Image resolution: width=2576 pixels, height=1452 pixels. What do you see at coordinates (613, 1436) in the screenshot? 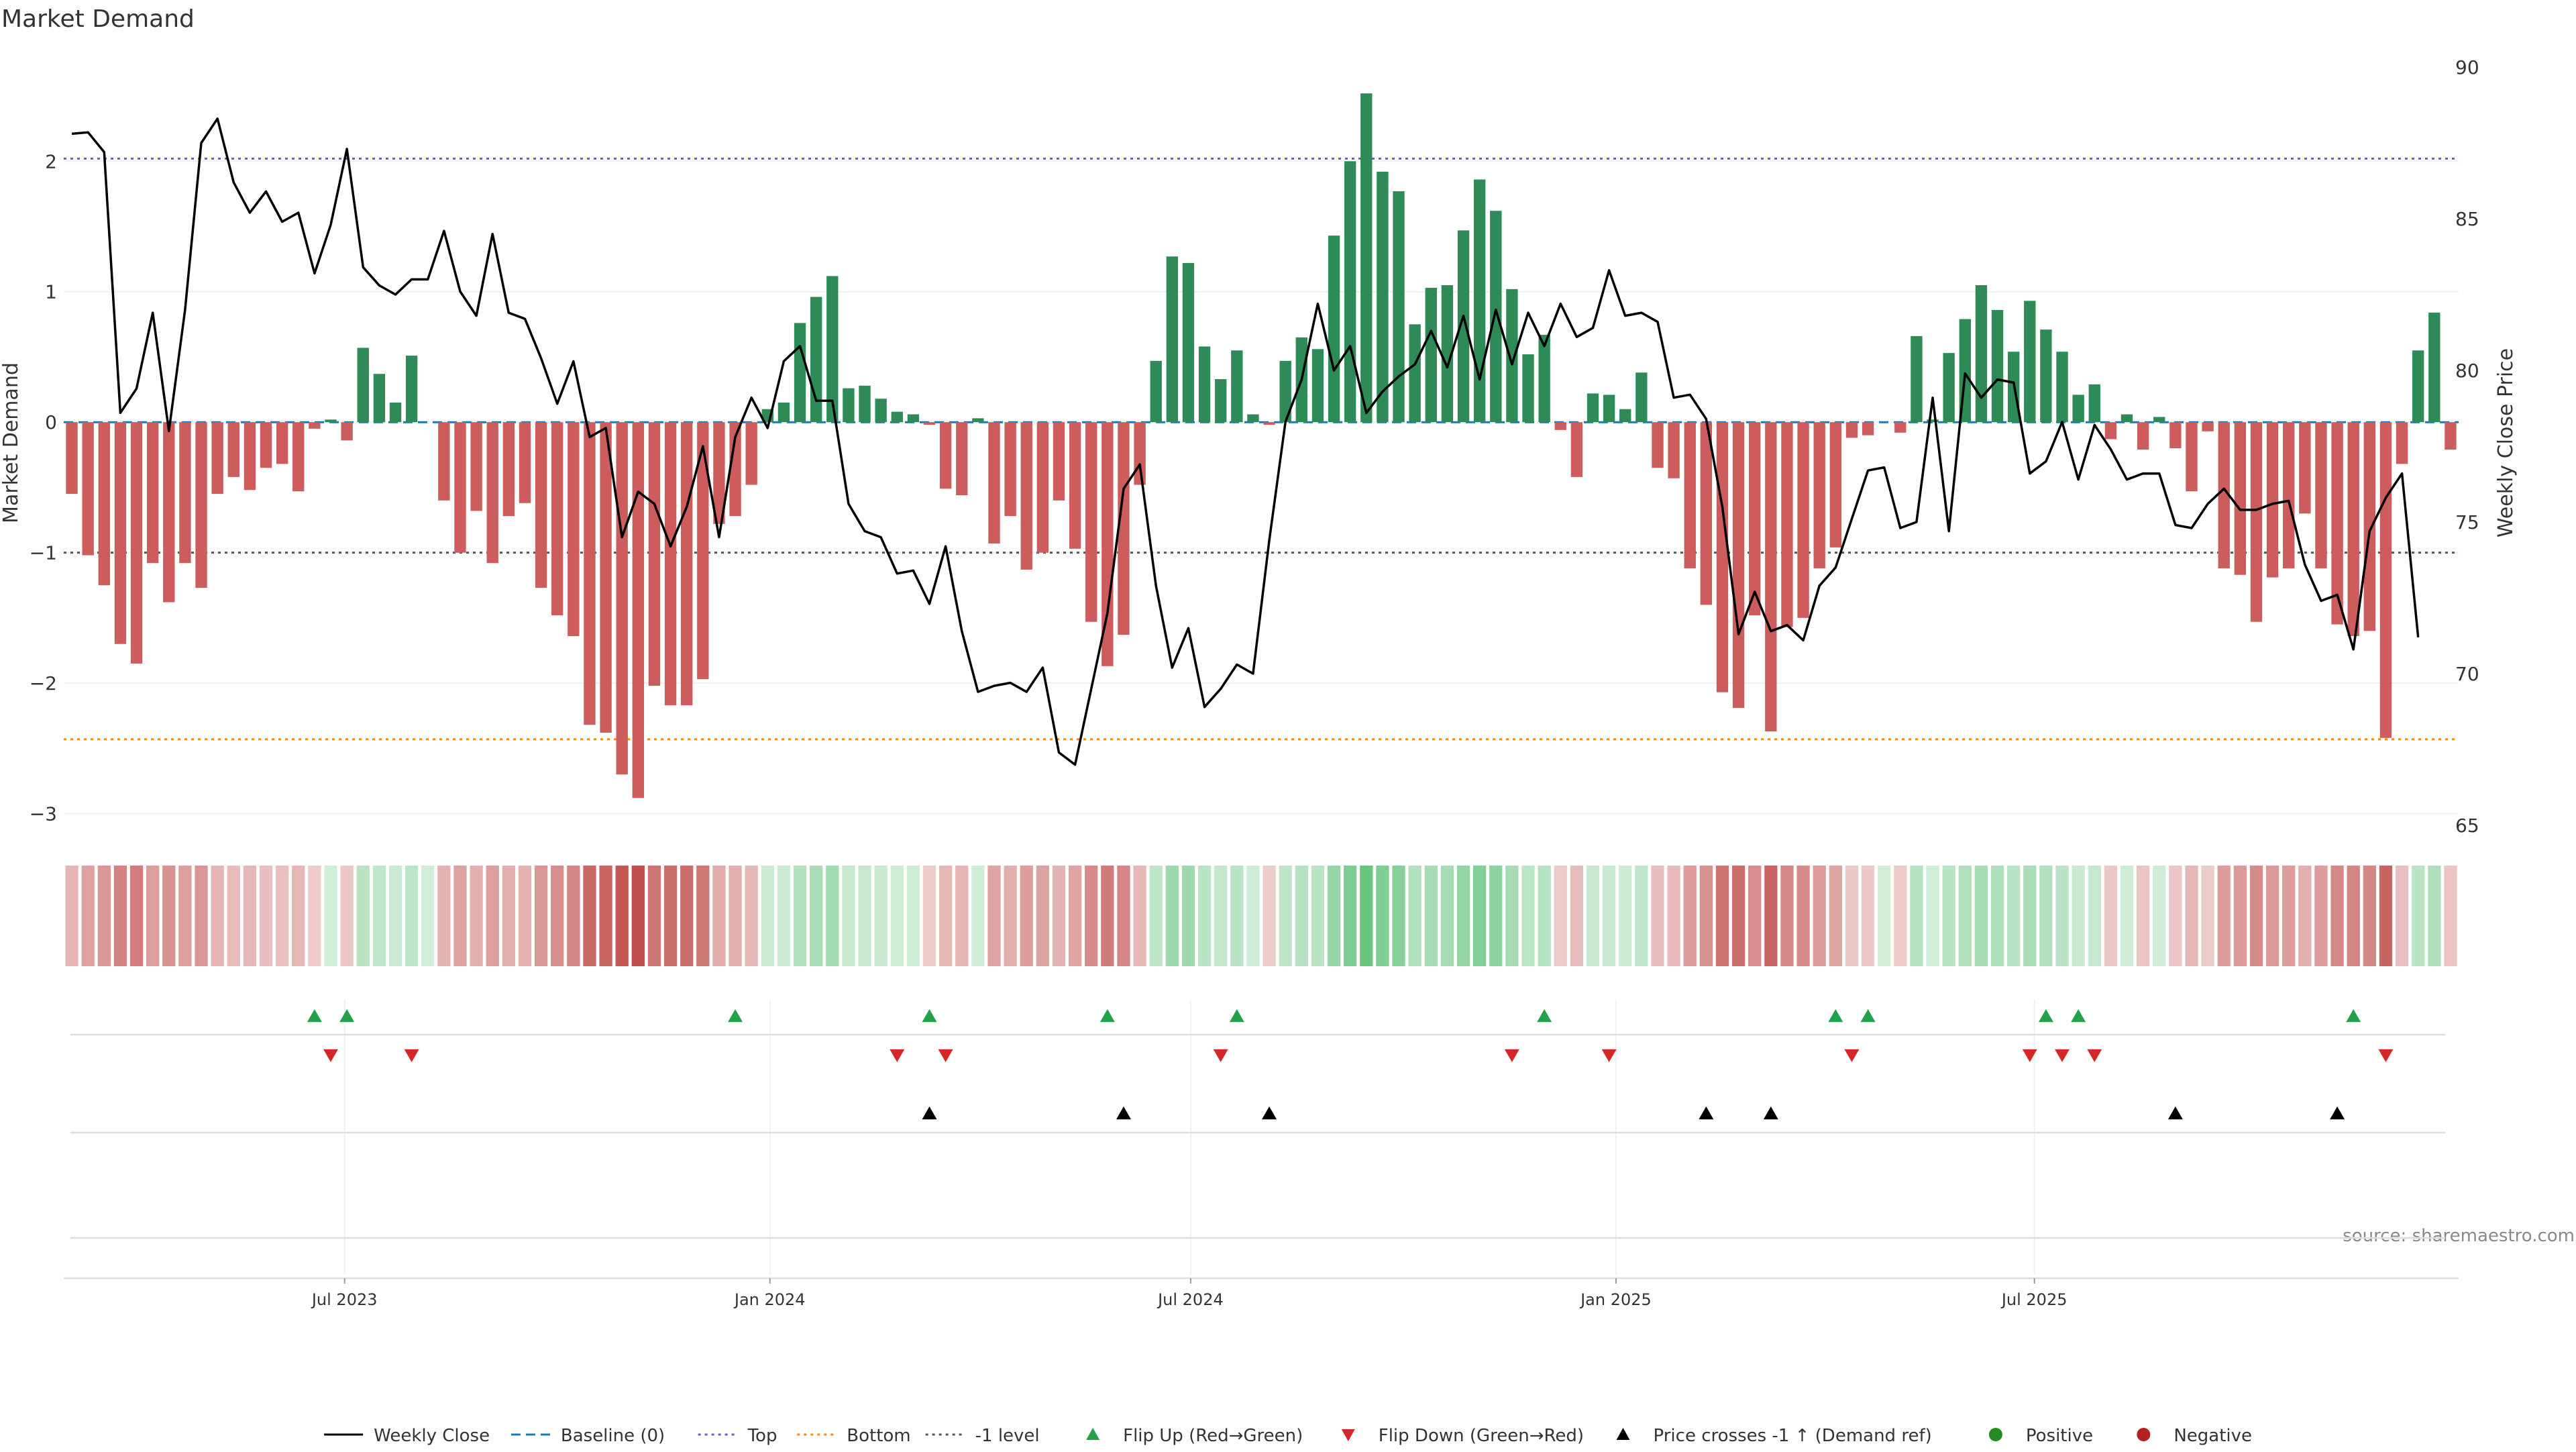
I see `legend-label: Baseline (0)` at bounding box center [613, 1436].